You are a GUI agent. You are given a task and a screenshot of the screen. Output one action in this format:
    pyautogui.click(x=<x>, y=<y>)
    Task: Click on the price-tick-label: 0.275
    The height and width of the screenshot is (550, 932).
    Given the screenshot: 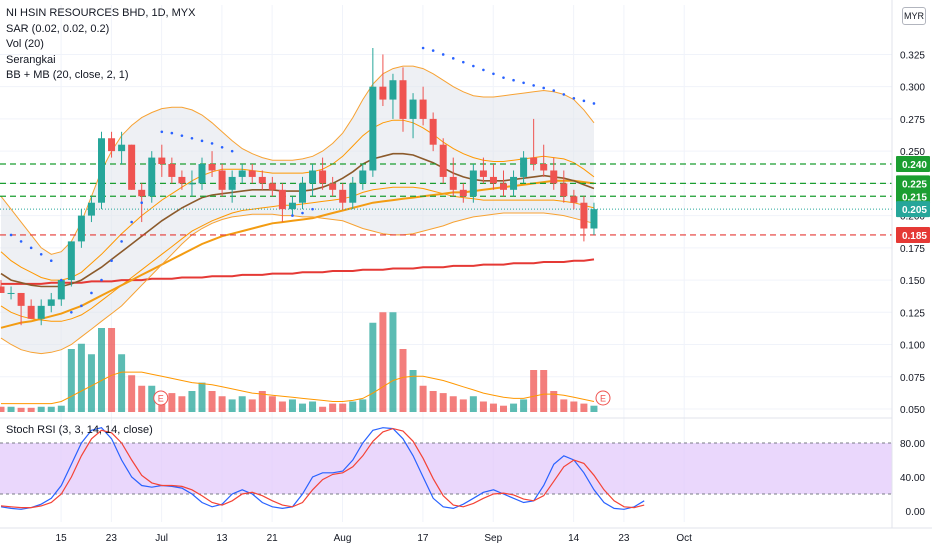 What is the action you would take?
    pyautogui.click(x=912, y=120)
    